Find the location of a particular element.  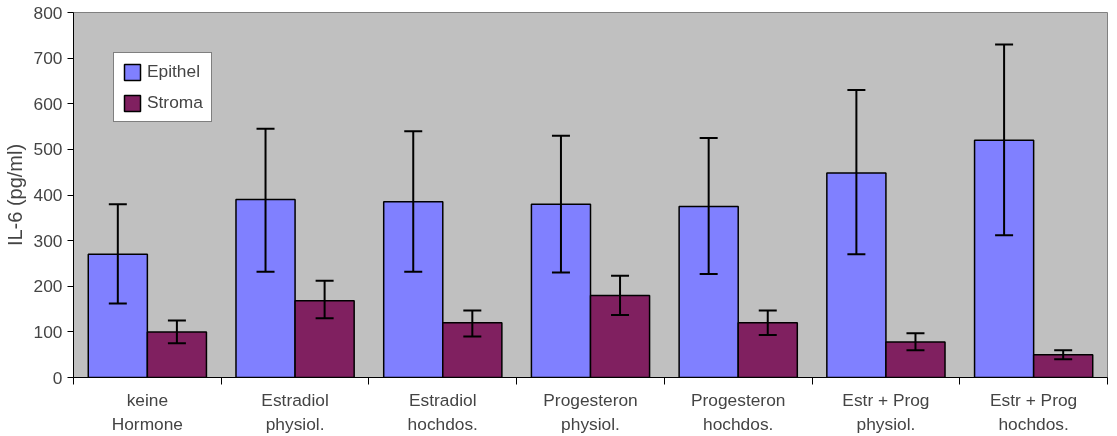

x-tick-label: Estr + Prog physiol. is located at coordinates (886, 411).